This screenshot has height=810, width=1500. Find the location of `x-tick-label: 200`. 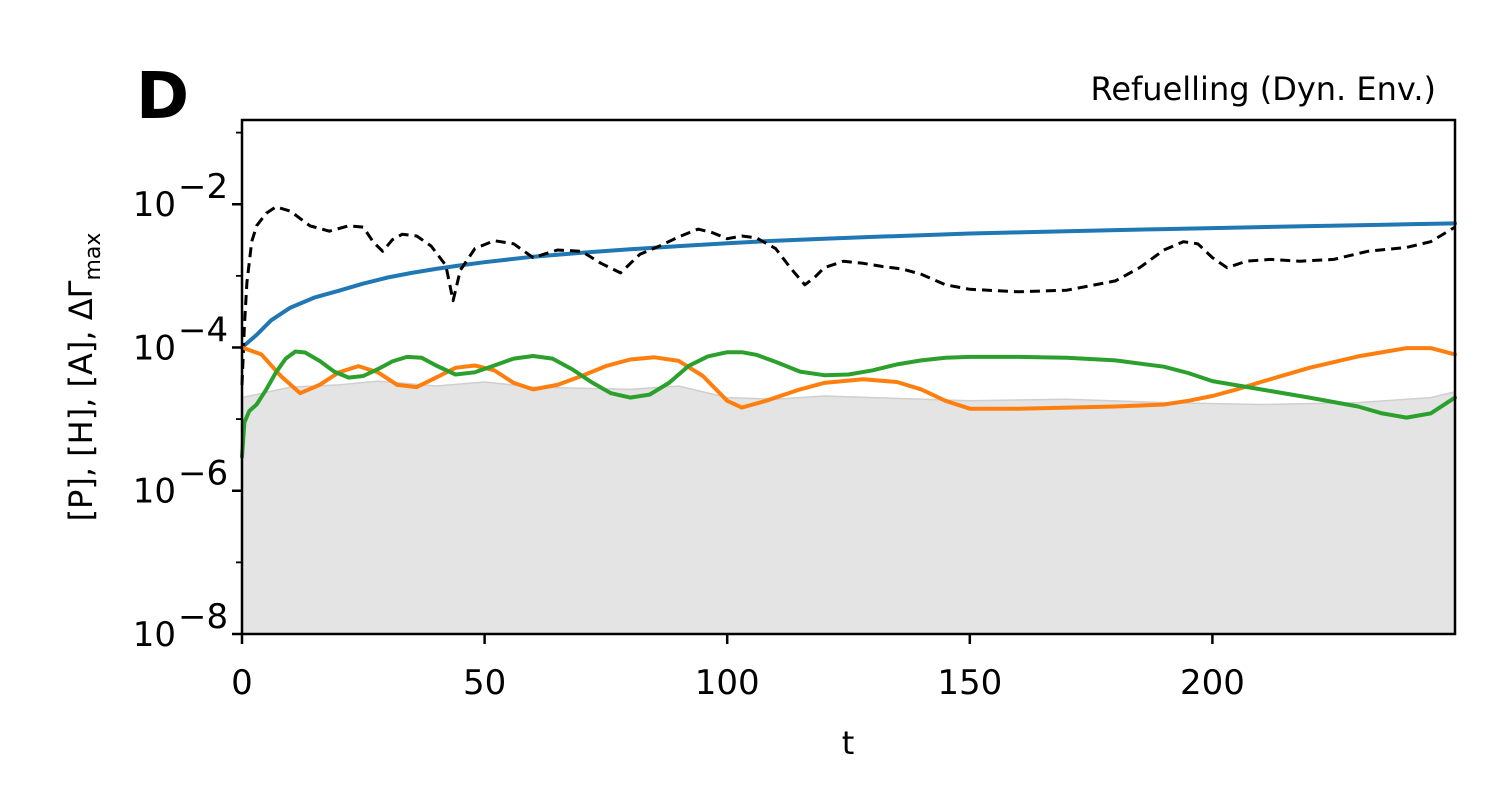

x-tick-label: 200 is located at coordinates (1212, 683).